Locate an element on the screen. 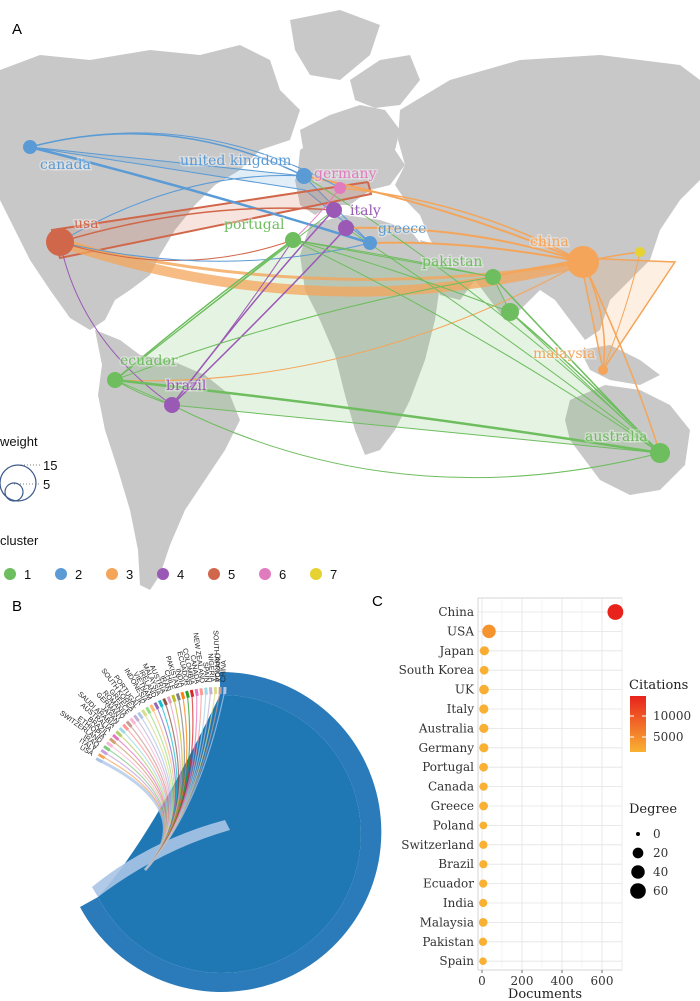 Image resolution: width=700 pixels, height=1001 pixels. point-pakistan is located at coordinates (483, 941).